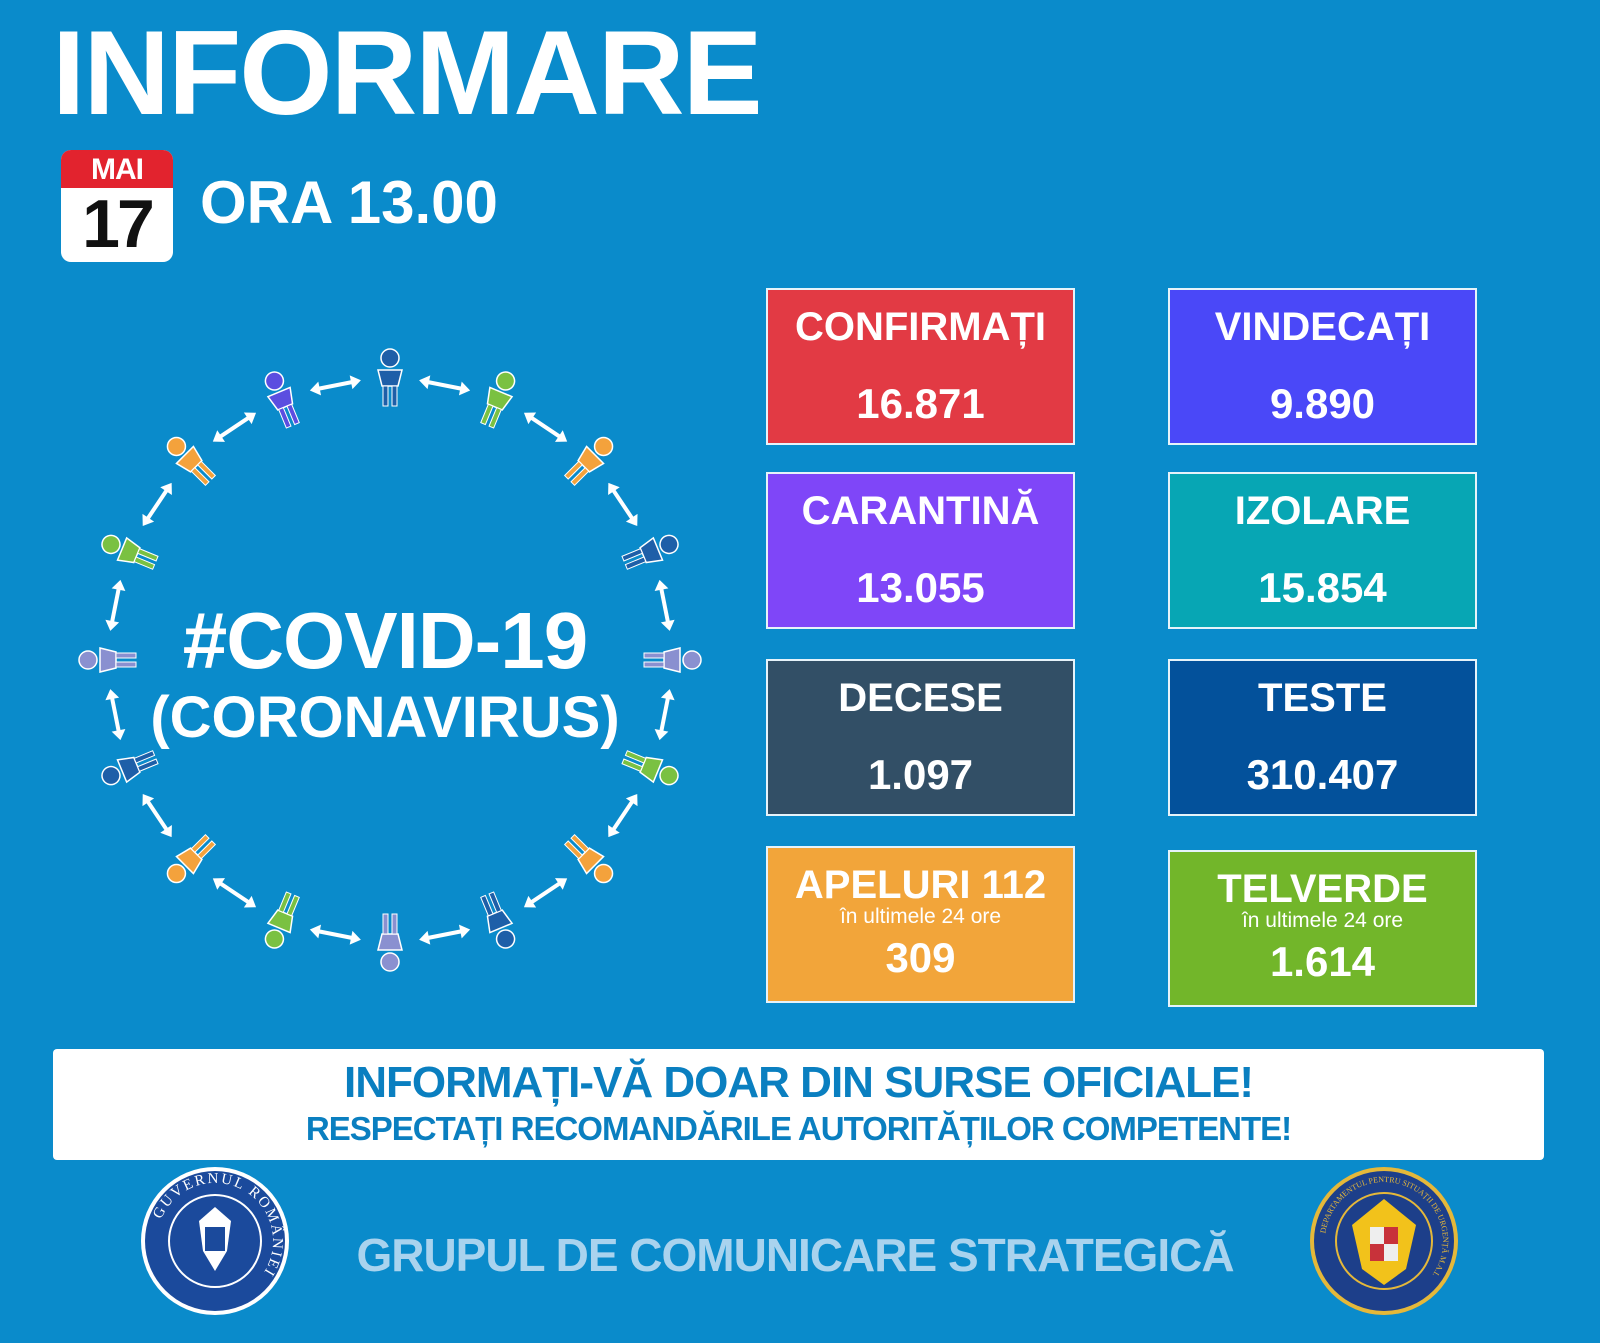  Describe the element at coordinates (349, 202) in the screenshot. I see `time-label: ORA 13.00` at that location.